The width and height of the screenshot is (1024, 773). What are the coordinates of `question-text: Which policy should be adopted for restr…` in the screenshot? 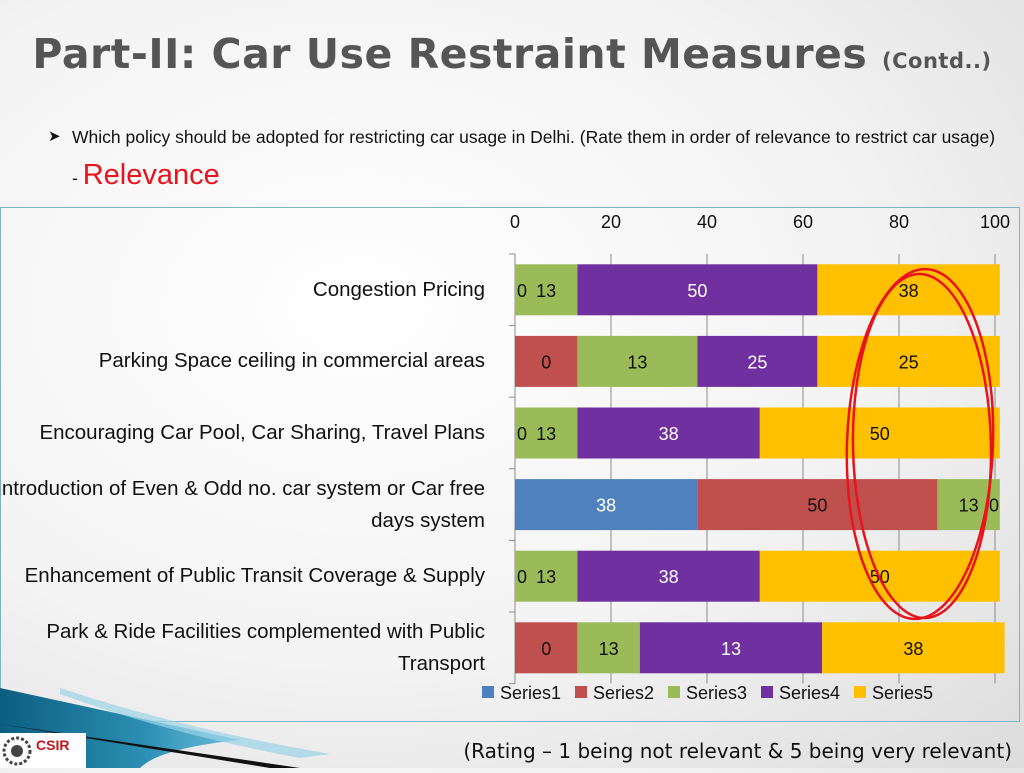 It's located at (534, 157).